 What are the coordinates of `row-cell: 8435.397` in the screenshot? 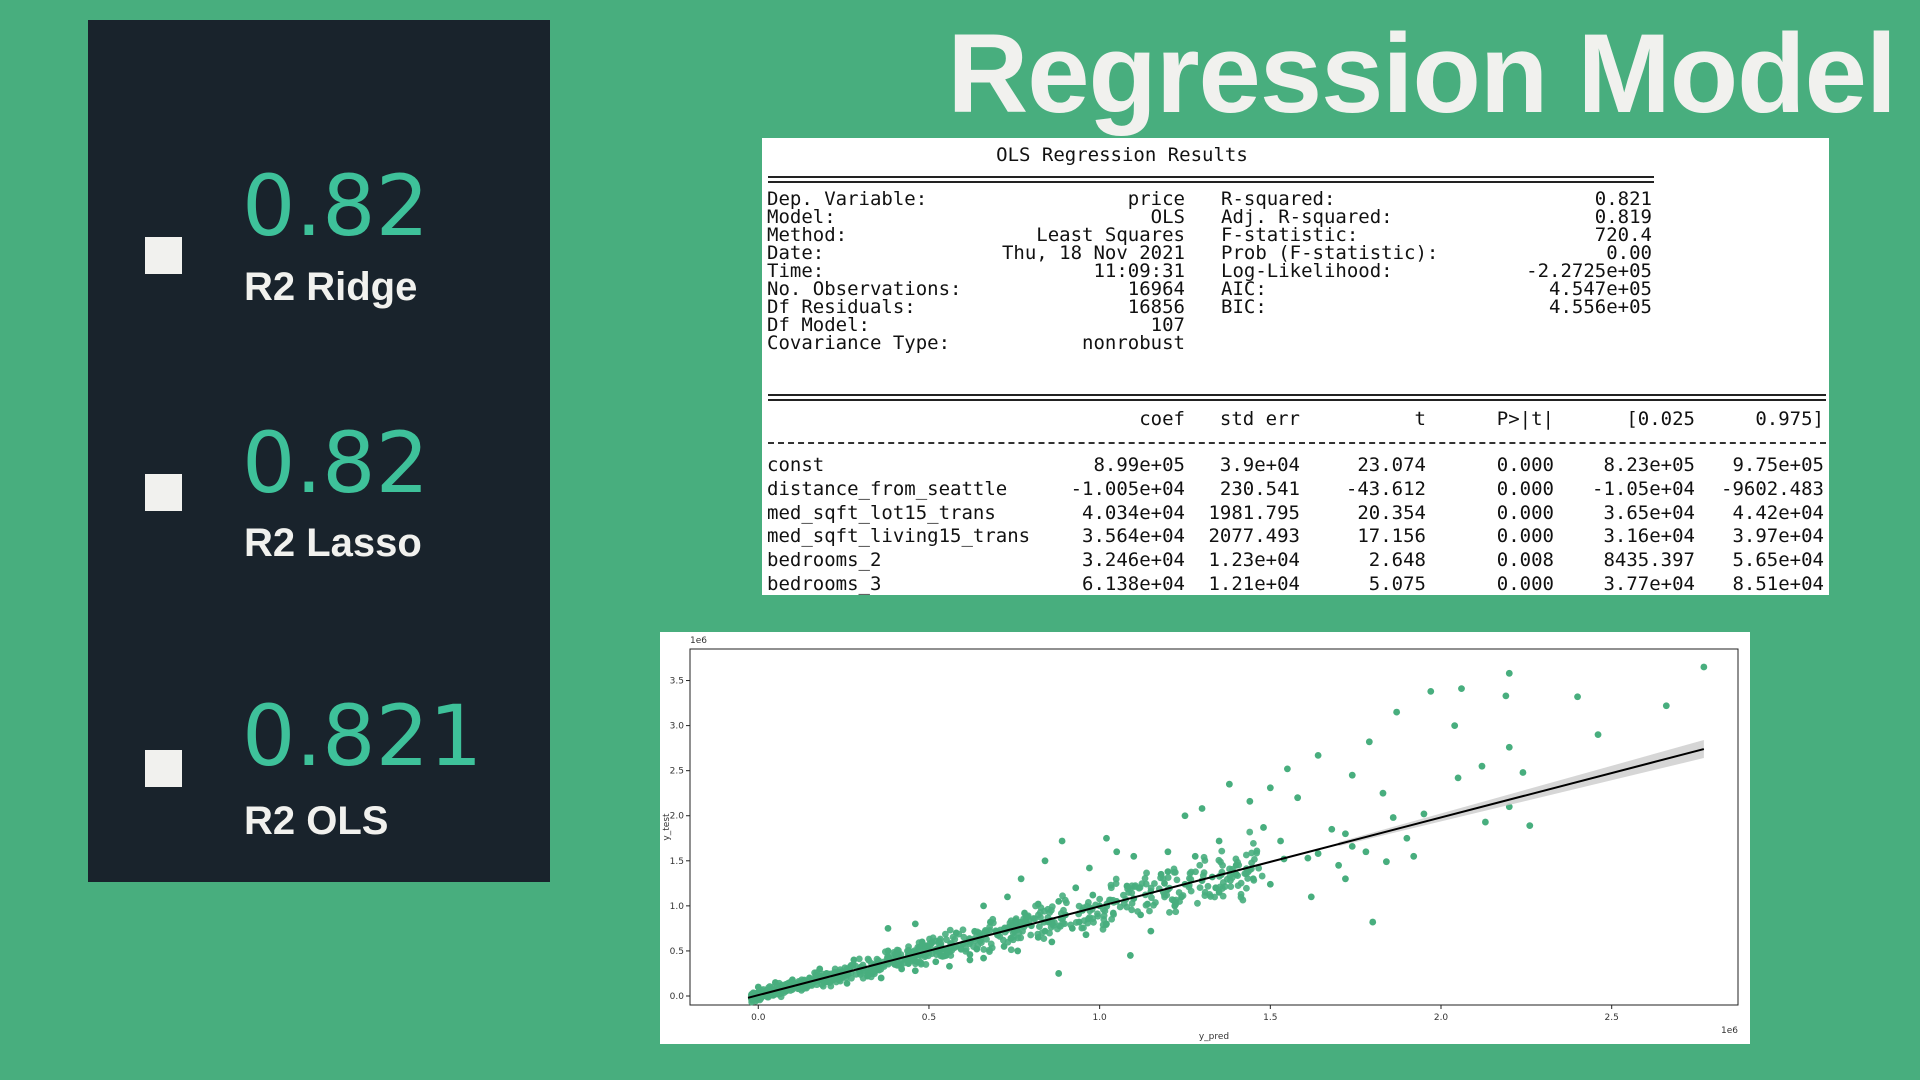 It's located at (1649, 560).